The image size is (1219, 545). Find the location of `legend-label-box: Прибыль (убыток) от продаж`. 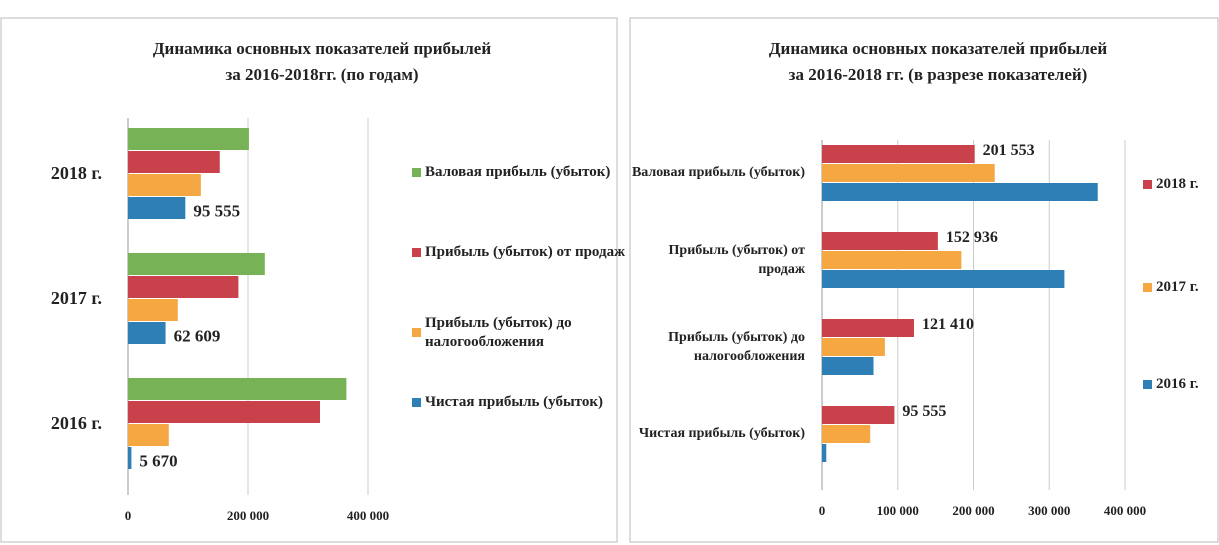

legend-label-box: Прибыль (убыток) от продаж is located at coordinates (525, 252).